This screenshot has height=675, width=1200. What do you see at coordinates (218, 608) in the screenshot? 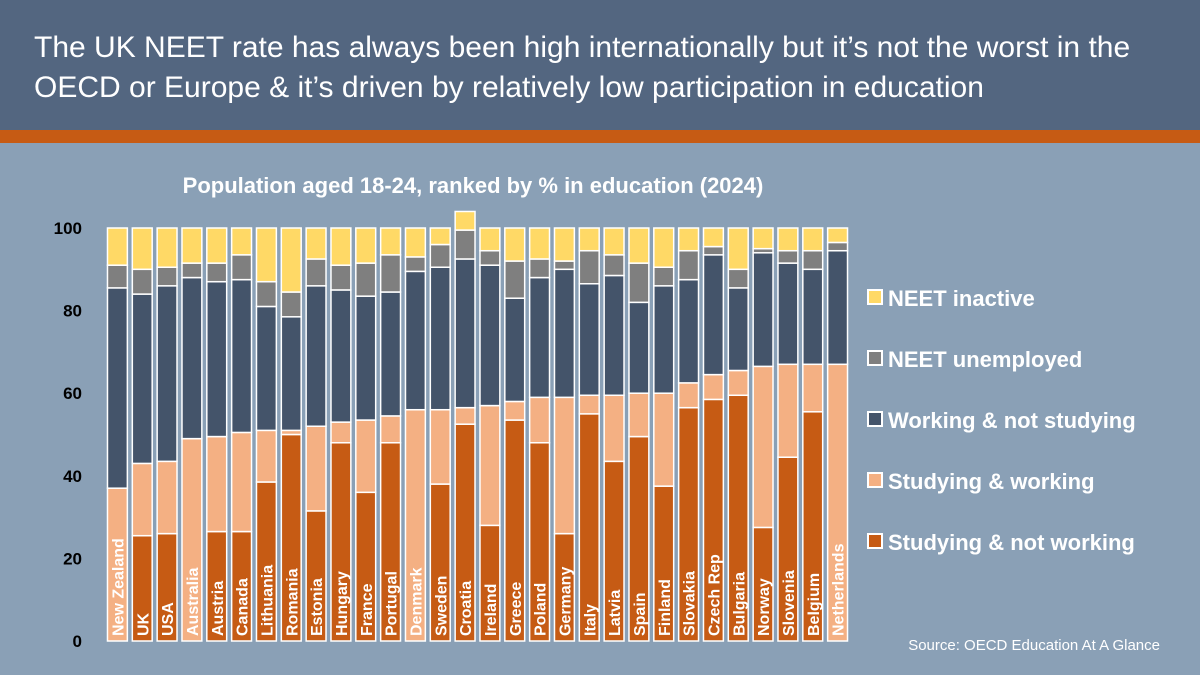
I see `category-label: Austria` at bounding box center [218, 608].